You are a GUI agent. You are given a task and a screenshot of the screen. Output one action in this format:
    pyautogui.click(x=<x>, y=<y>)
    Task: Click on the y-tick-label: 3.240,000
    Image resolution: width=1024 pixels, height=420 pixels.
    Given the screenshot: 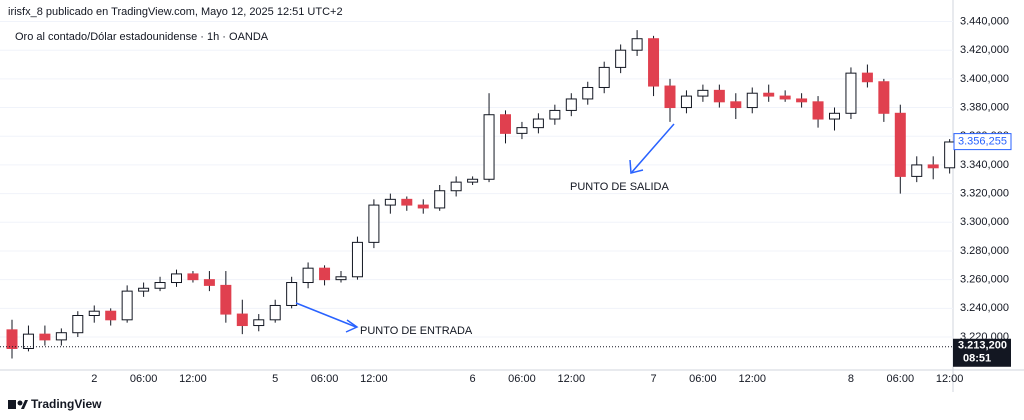 What is the action you would take?
    pyautogui.click(x=984, y=308)
    